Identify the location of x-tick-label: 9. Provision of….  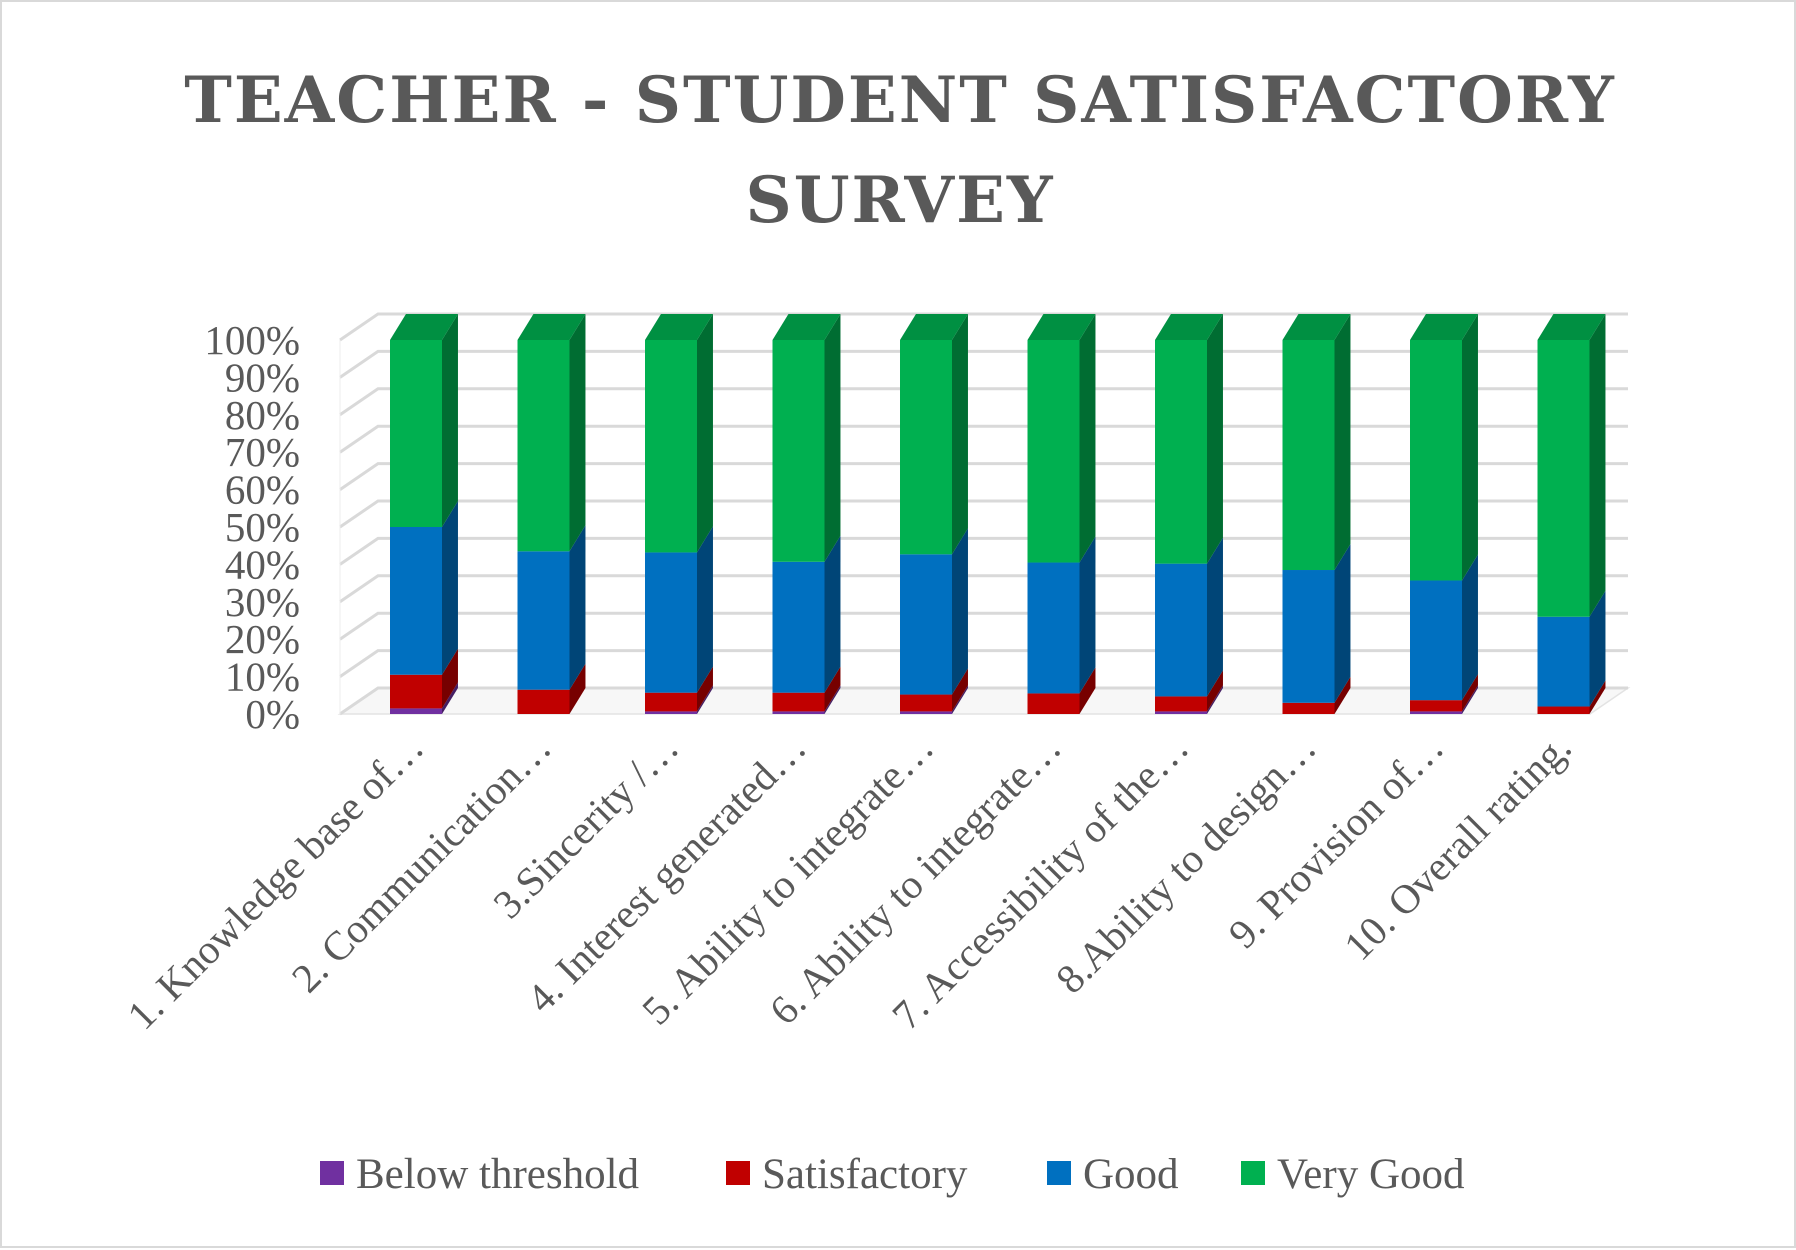
(1335, 840).